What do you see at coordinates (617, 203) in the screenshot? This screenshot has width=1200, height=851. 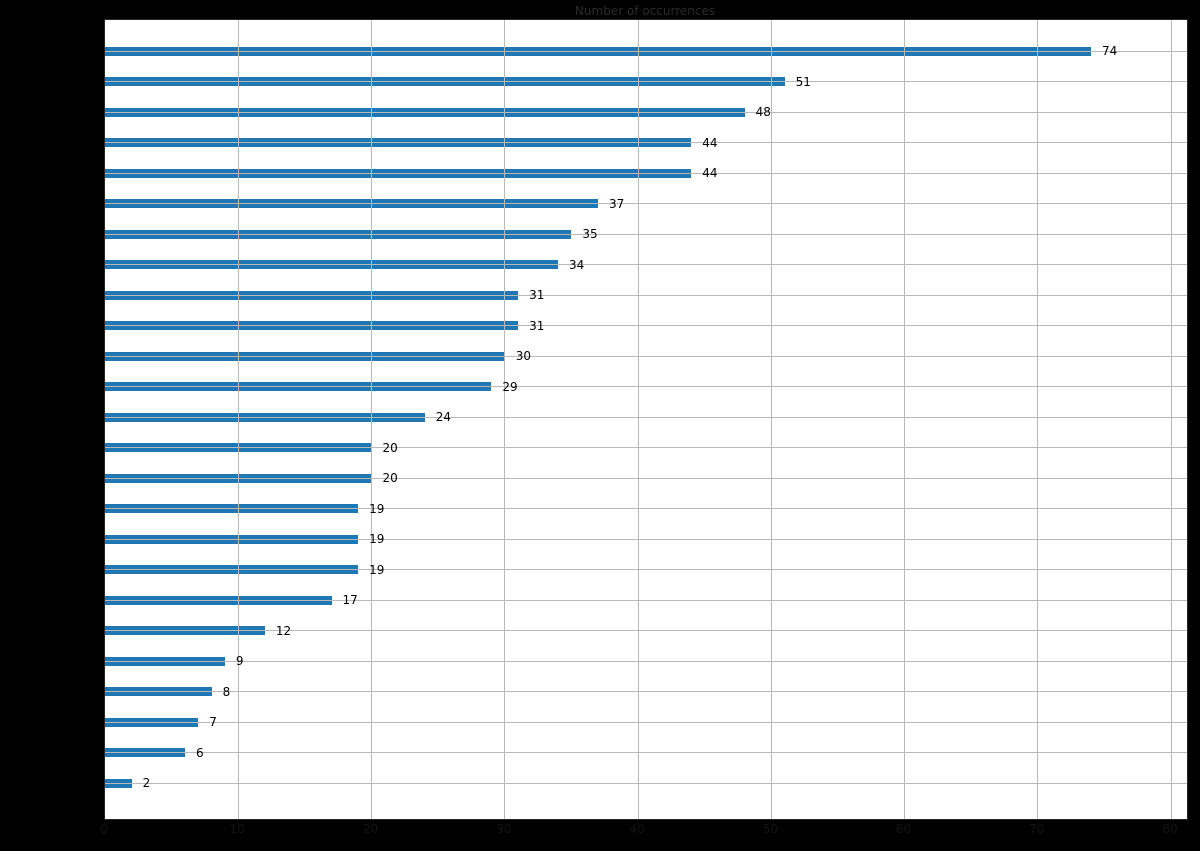 I see `bar-value-label: 37` at bounding box center [617, 203].